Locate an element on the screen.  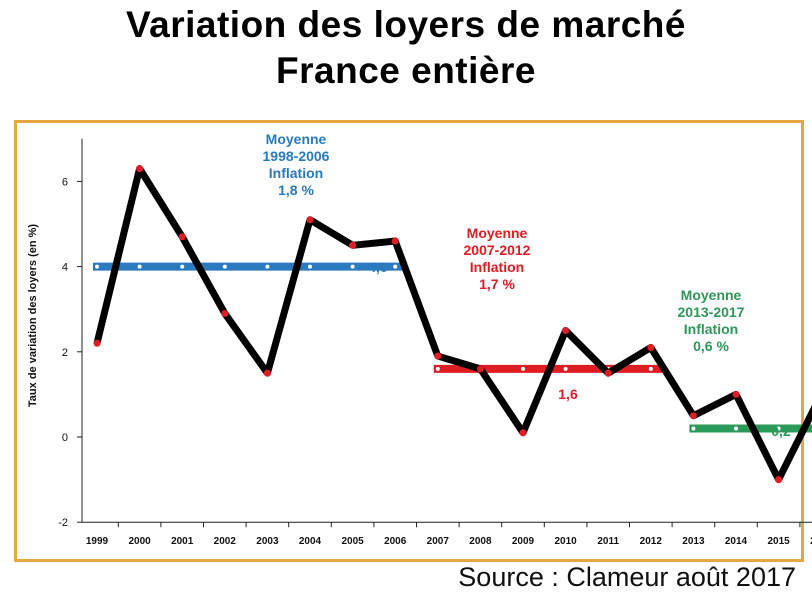
average-value-label: 4,0 is located at coordinates (378, 267).